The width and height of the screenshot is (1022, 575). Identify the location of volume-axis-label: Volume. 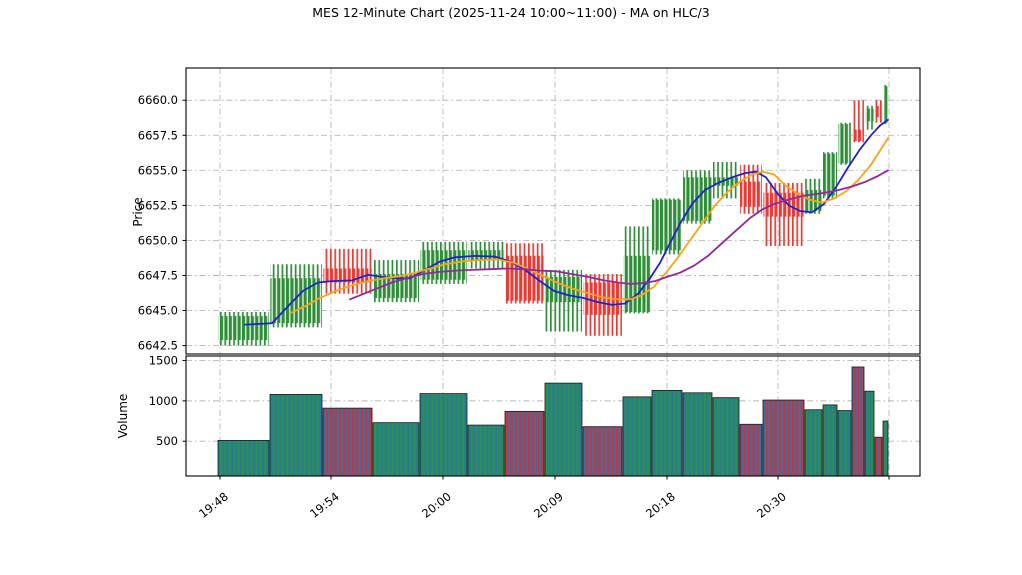
(123, 416).